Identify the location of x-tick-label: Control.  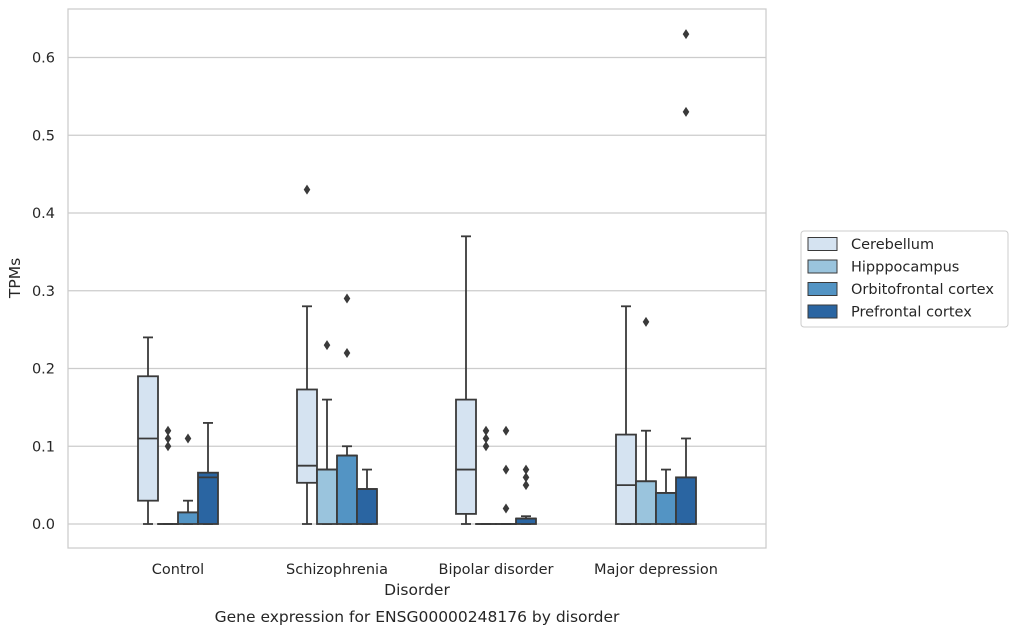
(178, 570).